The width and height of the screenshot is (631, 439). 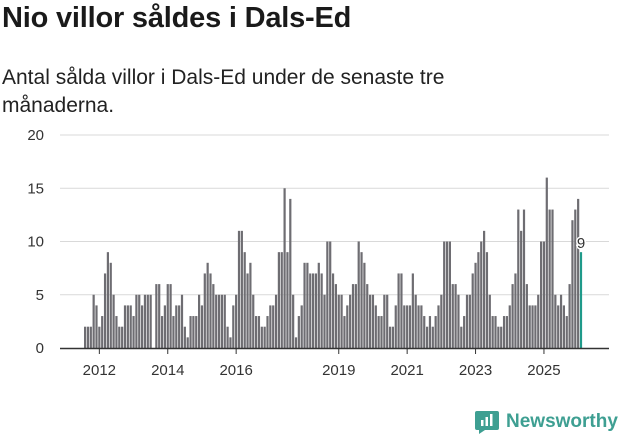 I want to click on x-tick-label: 2016, so click(x=235, y=370).